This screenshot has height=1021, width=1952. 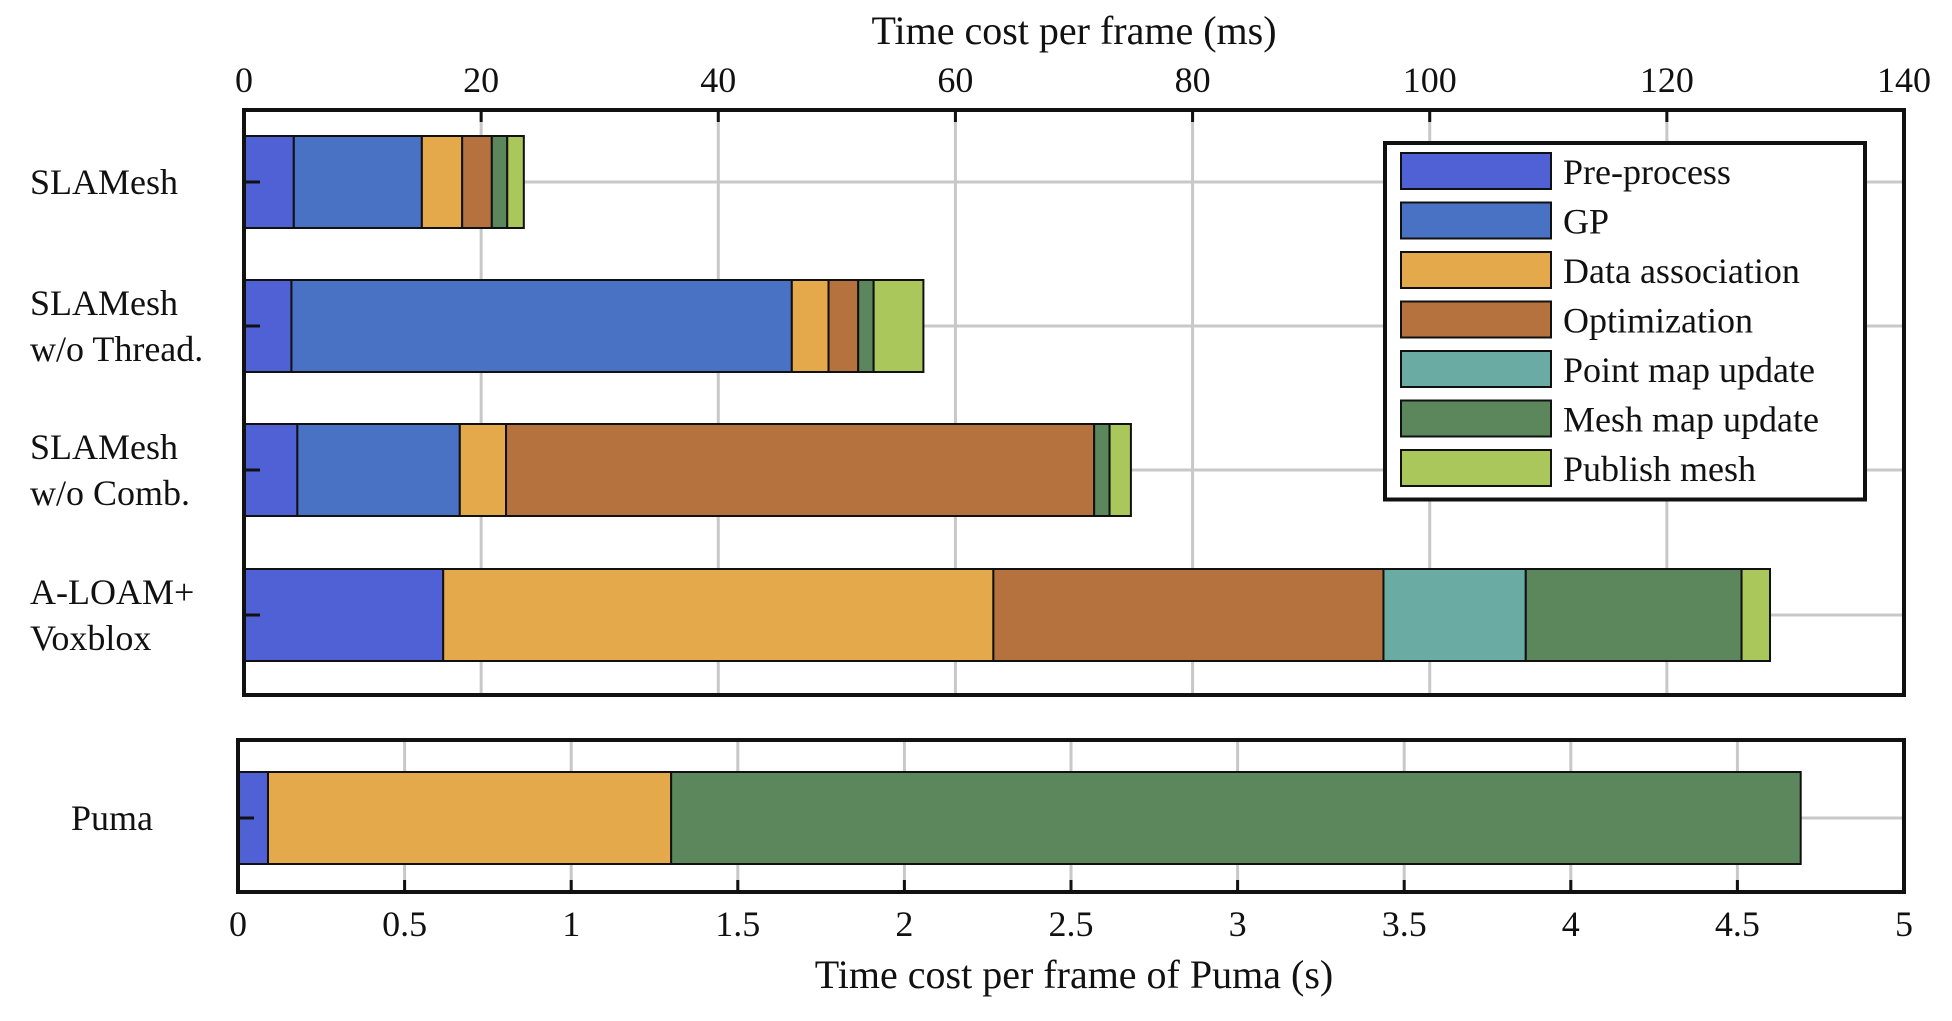 I want to click on legend-label-pre-process: Pre-process, so click(x=1647, y=172).